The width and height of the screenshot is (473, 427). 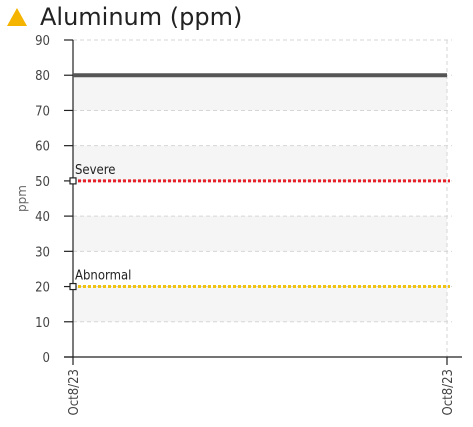 What do you see at coordinates (73, 286) in the screenshot?
I see `threshold-marker-abnormal` at bounding box center [73, 286].